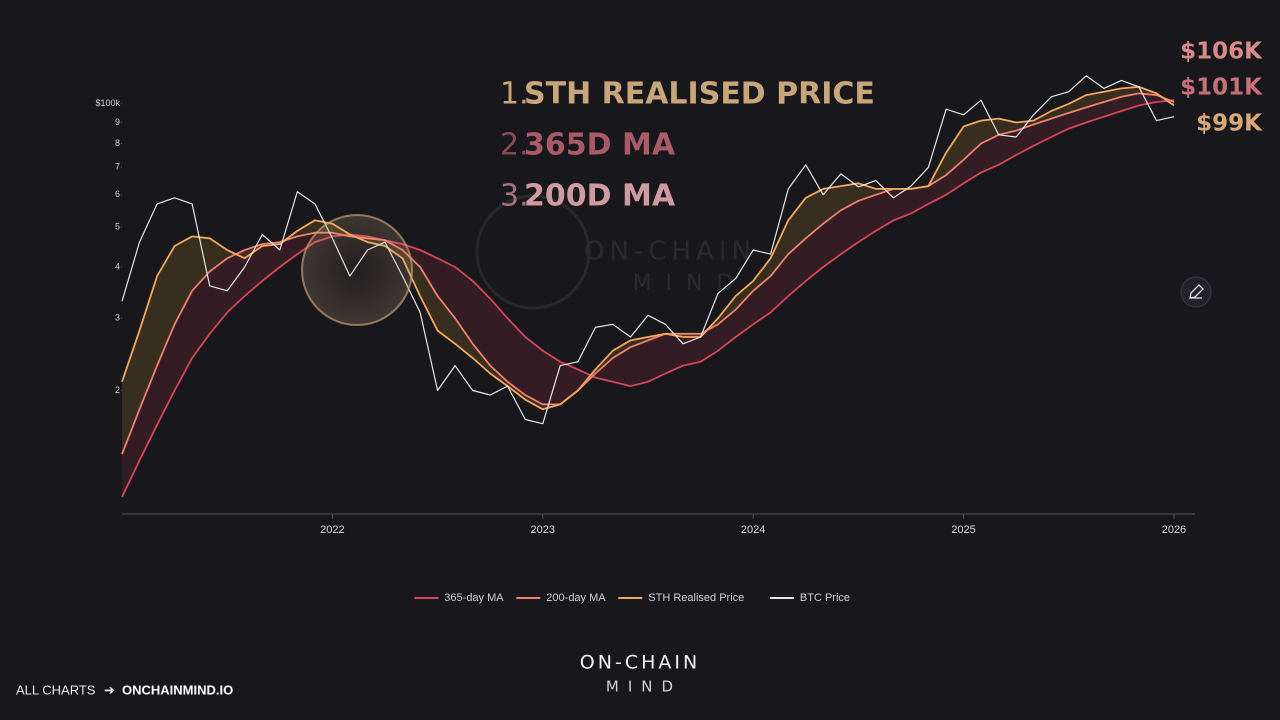 Image resolution: width=1280 pixels, height=720 pixels. Describe the element at coordinates (963, 530) in the screenshot. I see `x-tick-label: 2025` at that location.